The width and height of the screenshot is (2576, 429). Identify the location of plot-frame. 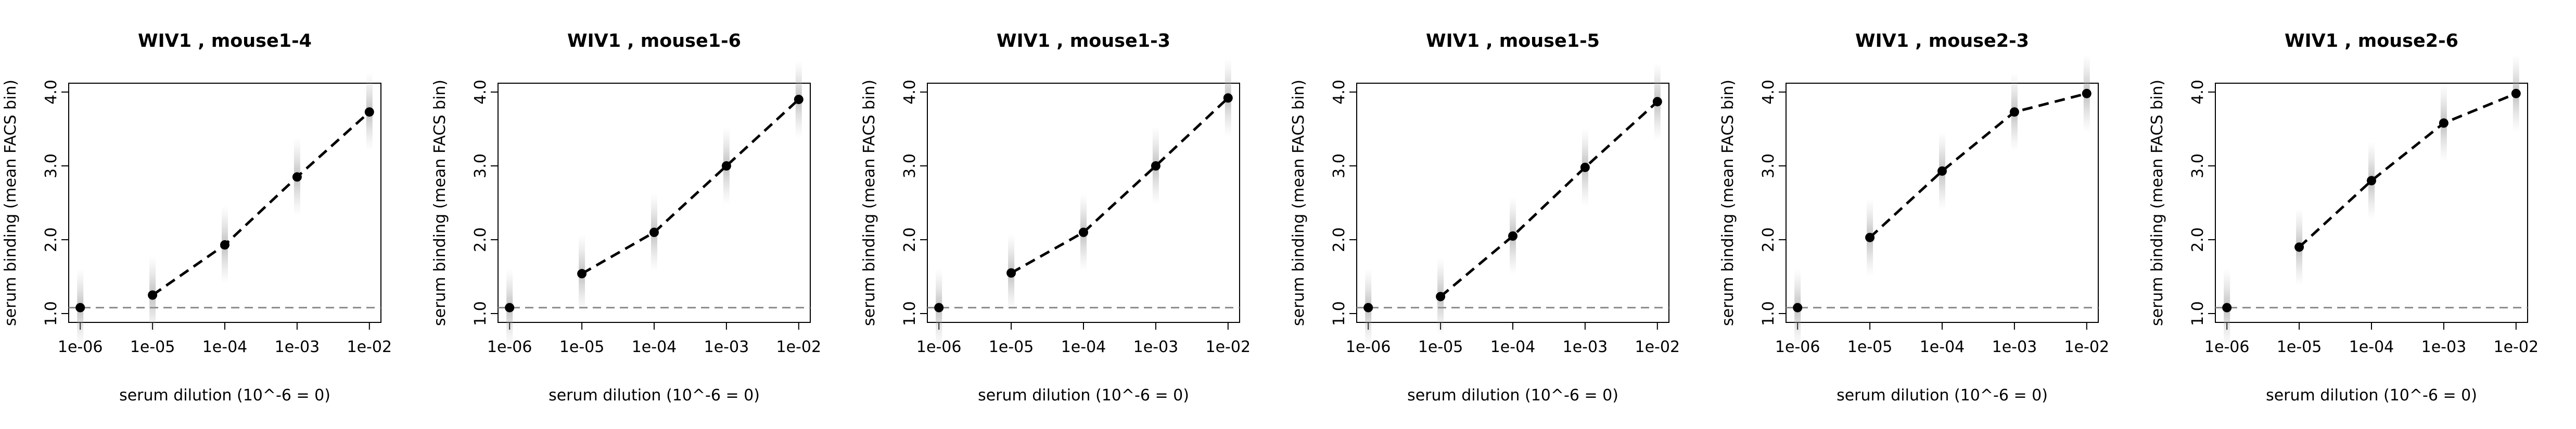
(224, 203).